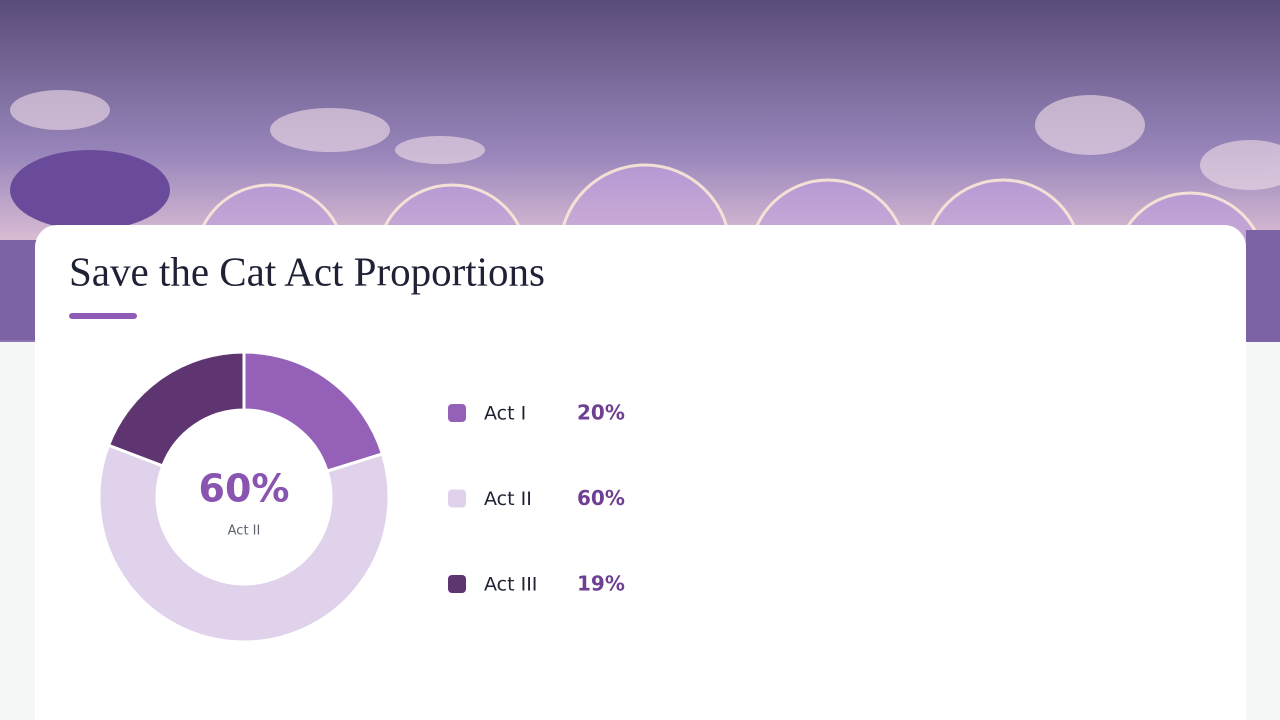 The height and width of the screenshot is (720, 1280). I want to click on legend-label: Act II, so click(508, 499).